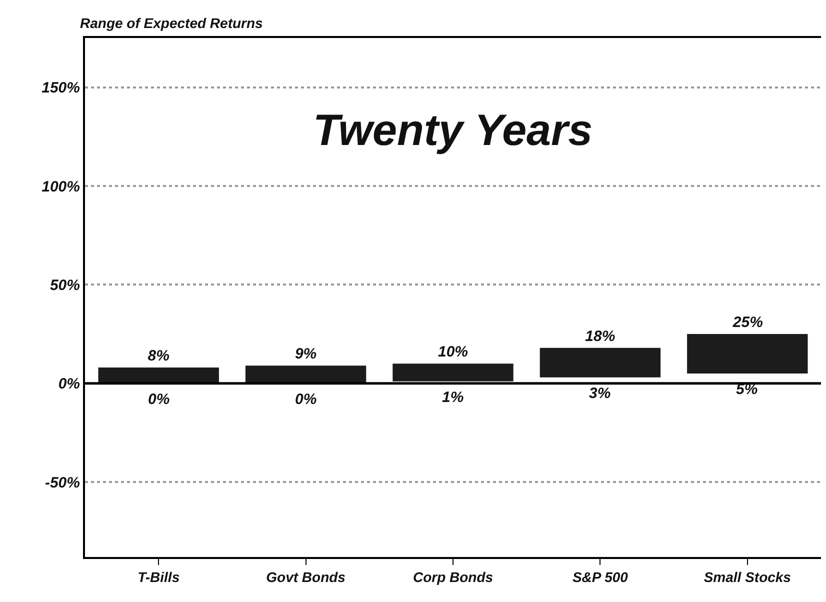 This screenshot has height=602, width=826. I want to click on y-tick-label: 50%, so click(65, 285).